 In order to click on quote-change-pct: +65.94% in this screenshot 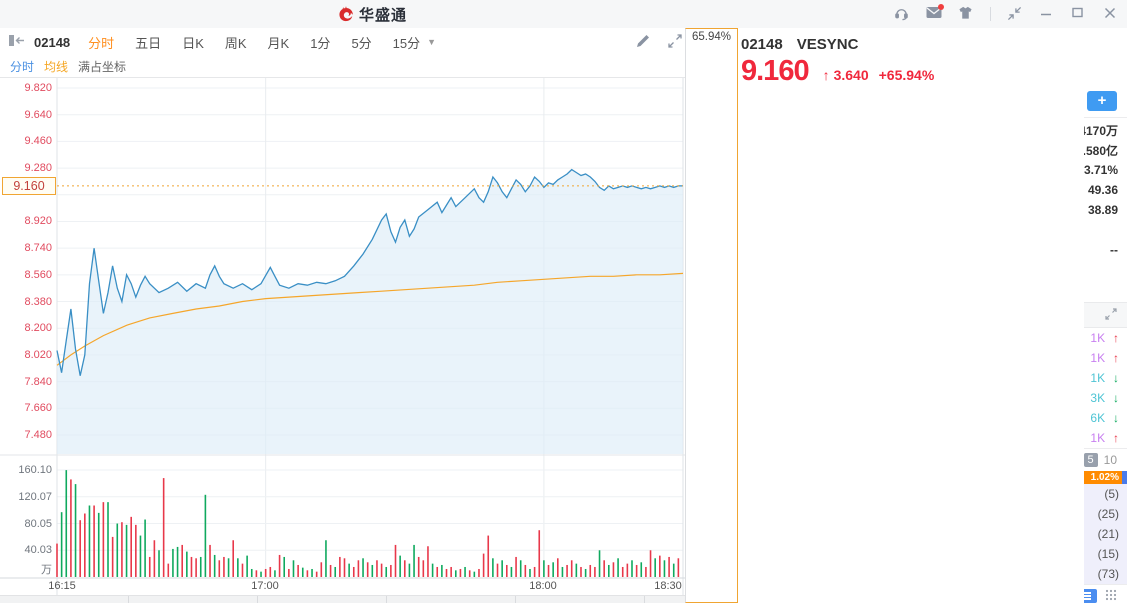, I will do `click(906, 75)`.